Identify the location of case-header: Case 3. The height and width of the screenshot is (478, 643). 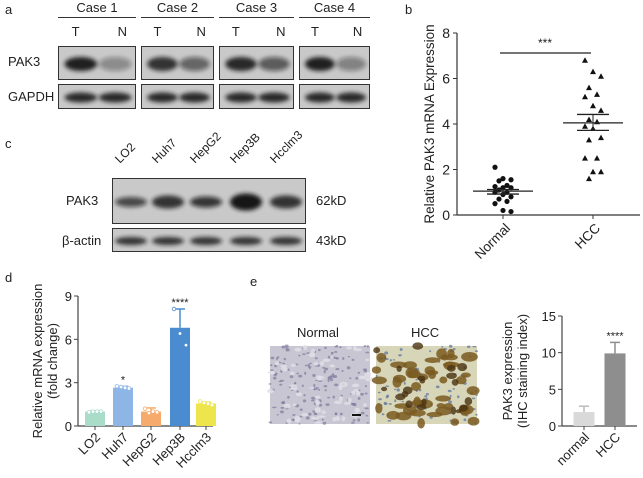
(256, 7).